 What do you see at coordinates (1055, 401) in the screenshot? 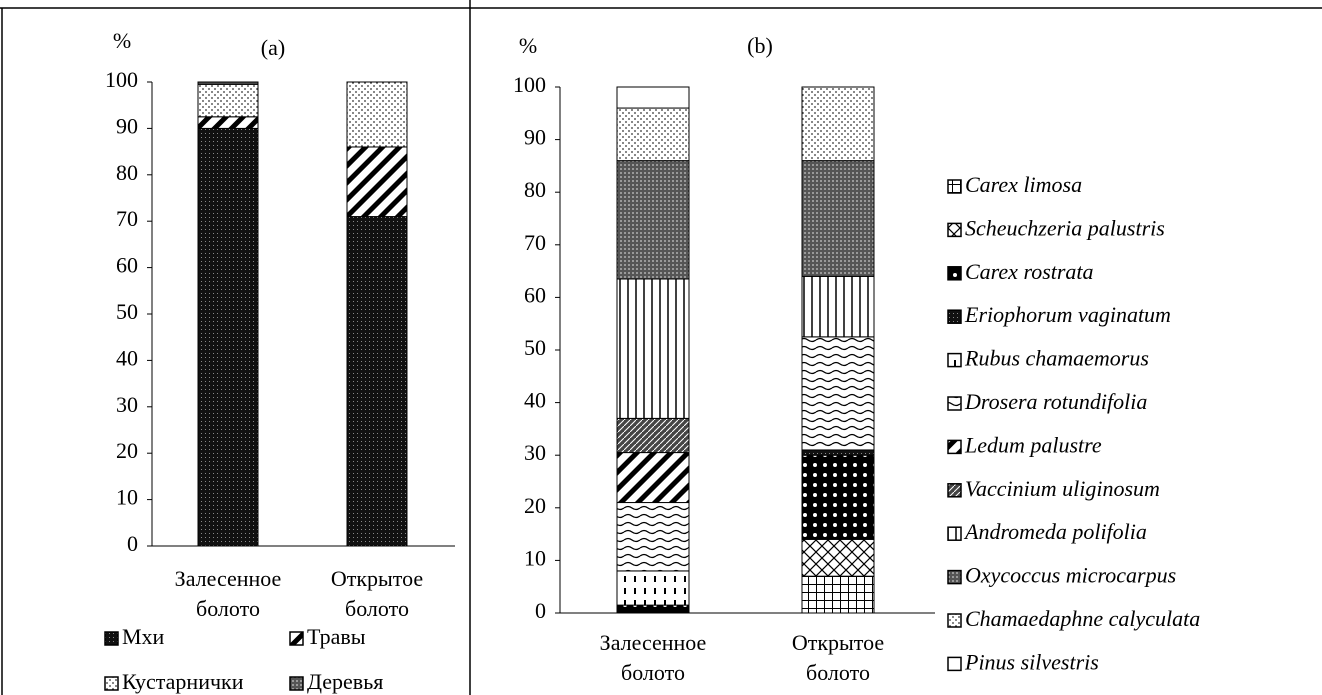
I see `legend-label: Drosera rotundifolia` at bounding box center [1055, 401].